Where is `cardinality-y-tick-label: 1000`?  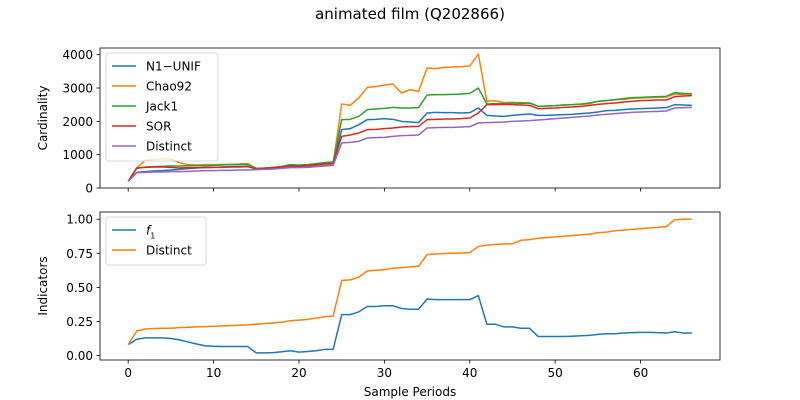
cardinality-y-tick-label: 1000 is located at coordinates (77, 155).